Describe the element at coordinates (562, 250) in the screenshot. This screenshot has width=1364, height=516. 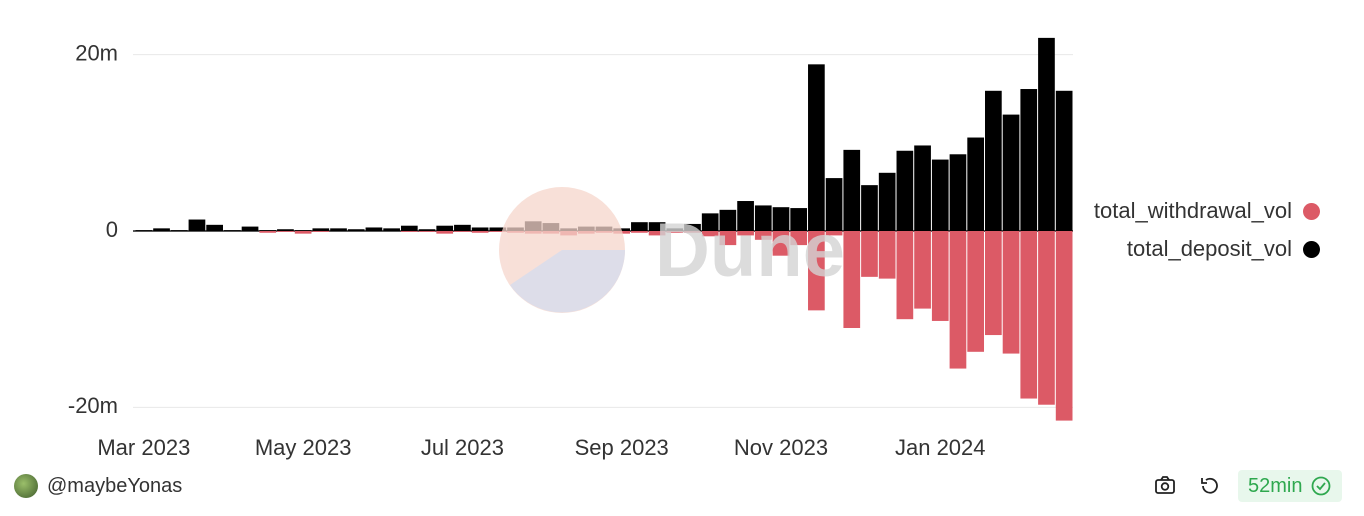
I see `watermark-logo` at that location.